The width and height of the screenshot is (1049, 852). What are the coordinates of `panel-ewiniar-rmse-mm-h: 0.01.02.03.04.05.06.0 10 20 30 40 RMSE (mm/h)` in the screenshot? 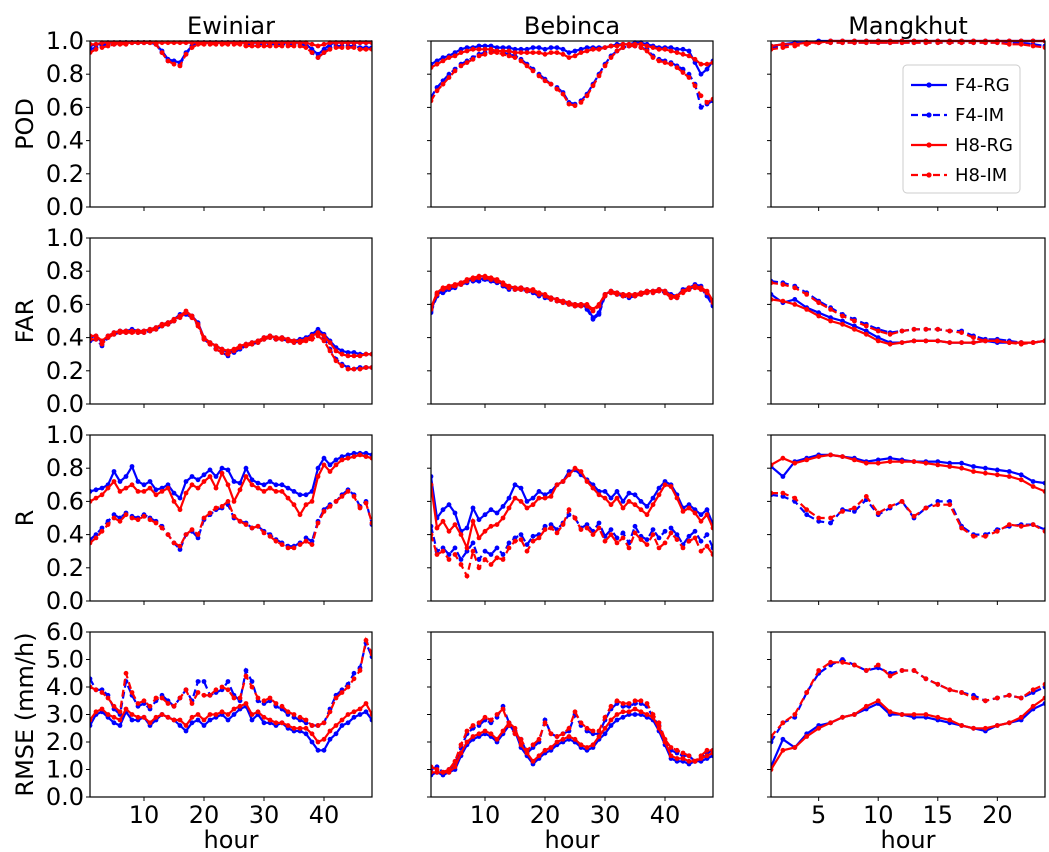 It's located at (192, 723).